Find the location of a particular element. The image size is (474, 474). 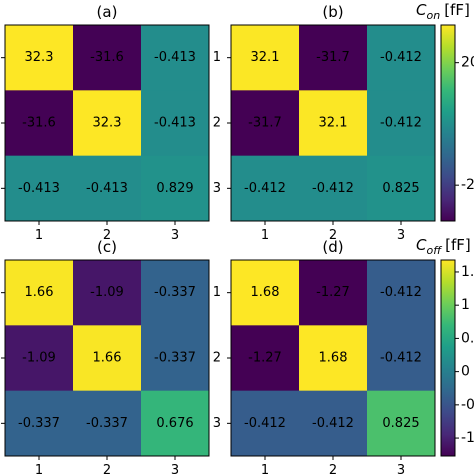

colorbar-label: Con [fF] is located at coordinates (443, 11).